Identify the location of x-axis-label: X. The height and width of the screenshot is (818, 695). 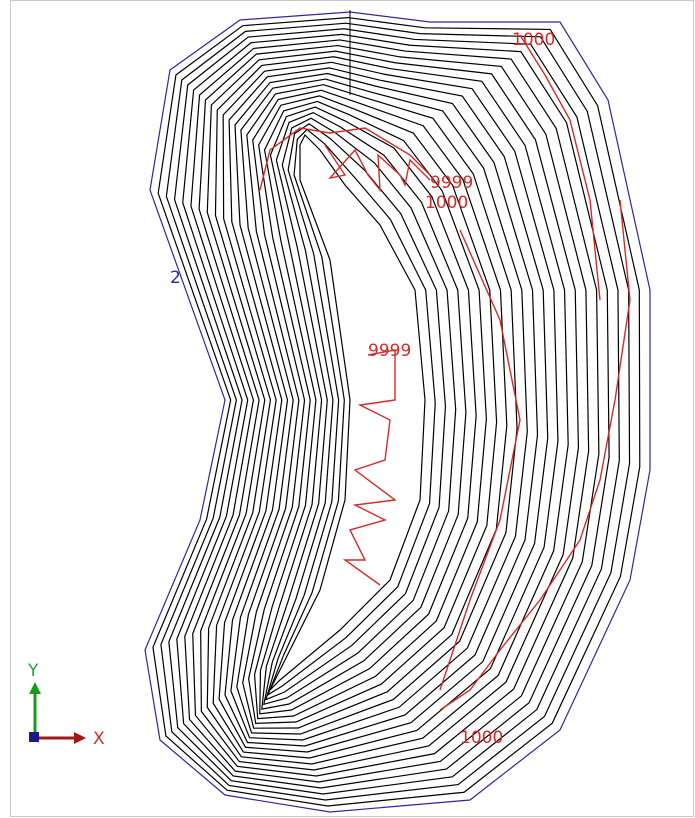
(99, 739).